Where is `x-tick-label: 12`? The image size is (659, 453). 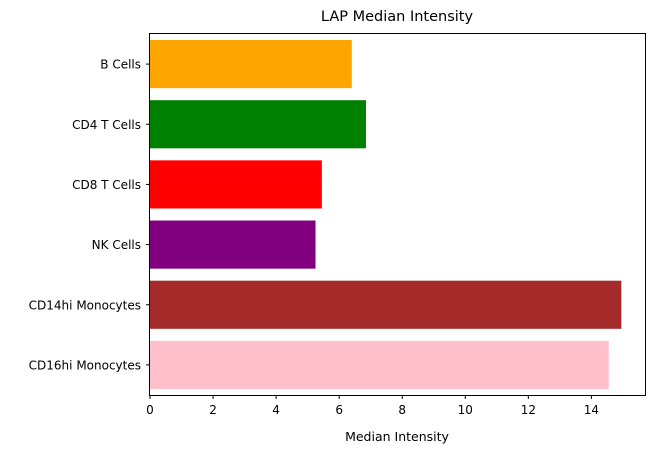
x-tick-label: 12 is located at coordinates (528, 410).